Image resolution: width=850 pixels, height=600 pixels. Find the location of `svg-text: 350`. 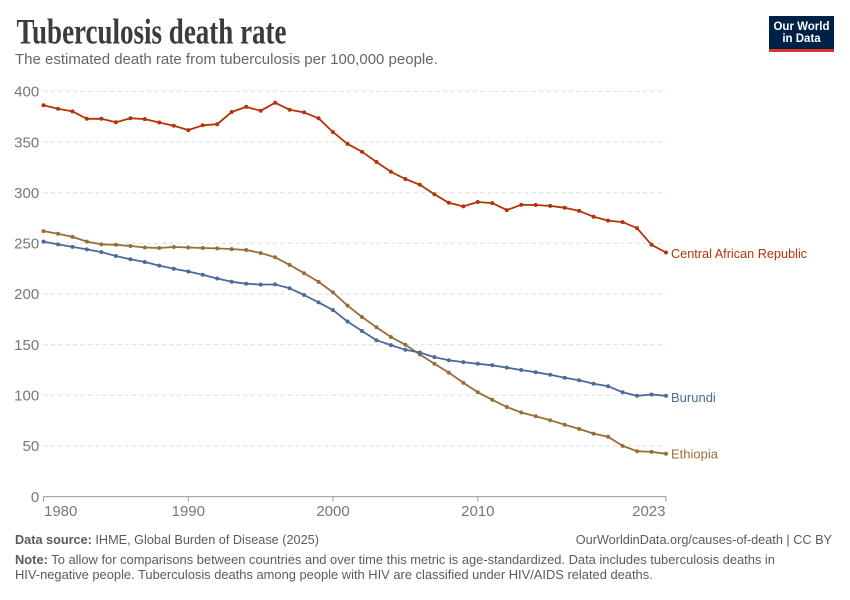

svg-text: 350 is located at coordinates (26, 142).